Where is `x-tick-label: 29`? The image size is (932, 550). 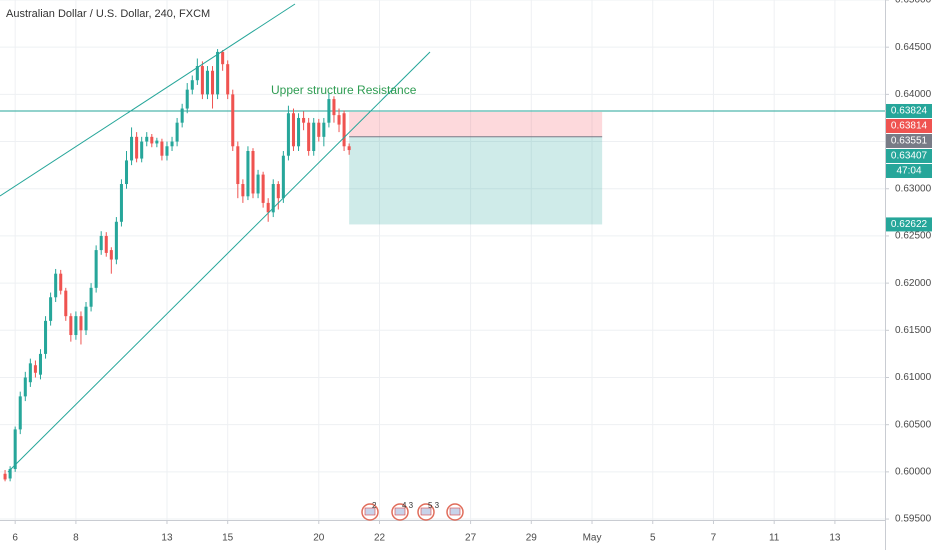
x-tick-label: 29 is located at coordinates (532, 538).